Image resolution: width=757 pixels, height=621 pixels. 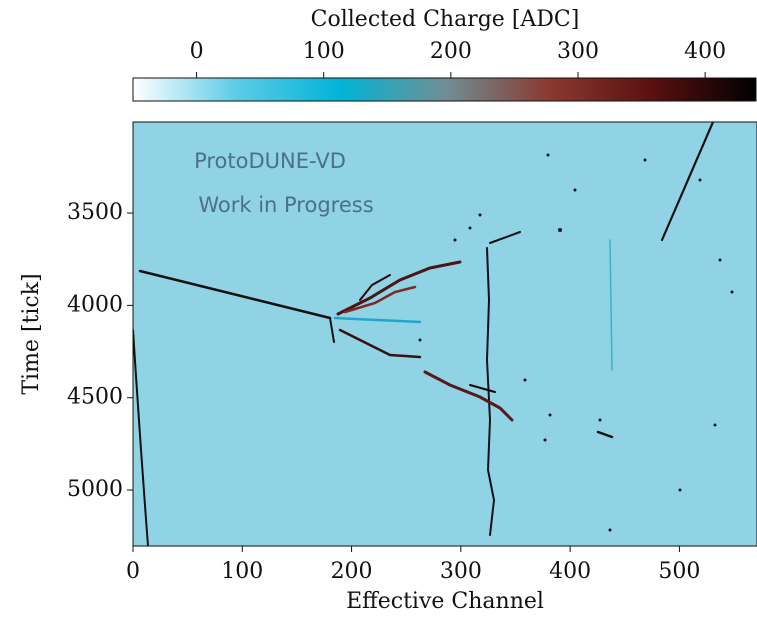 What do you see at coordinates (133, 571) in the screenshot?
I see `x-tick-label: 0` at bounding box center [133, 571].